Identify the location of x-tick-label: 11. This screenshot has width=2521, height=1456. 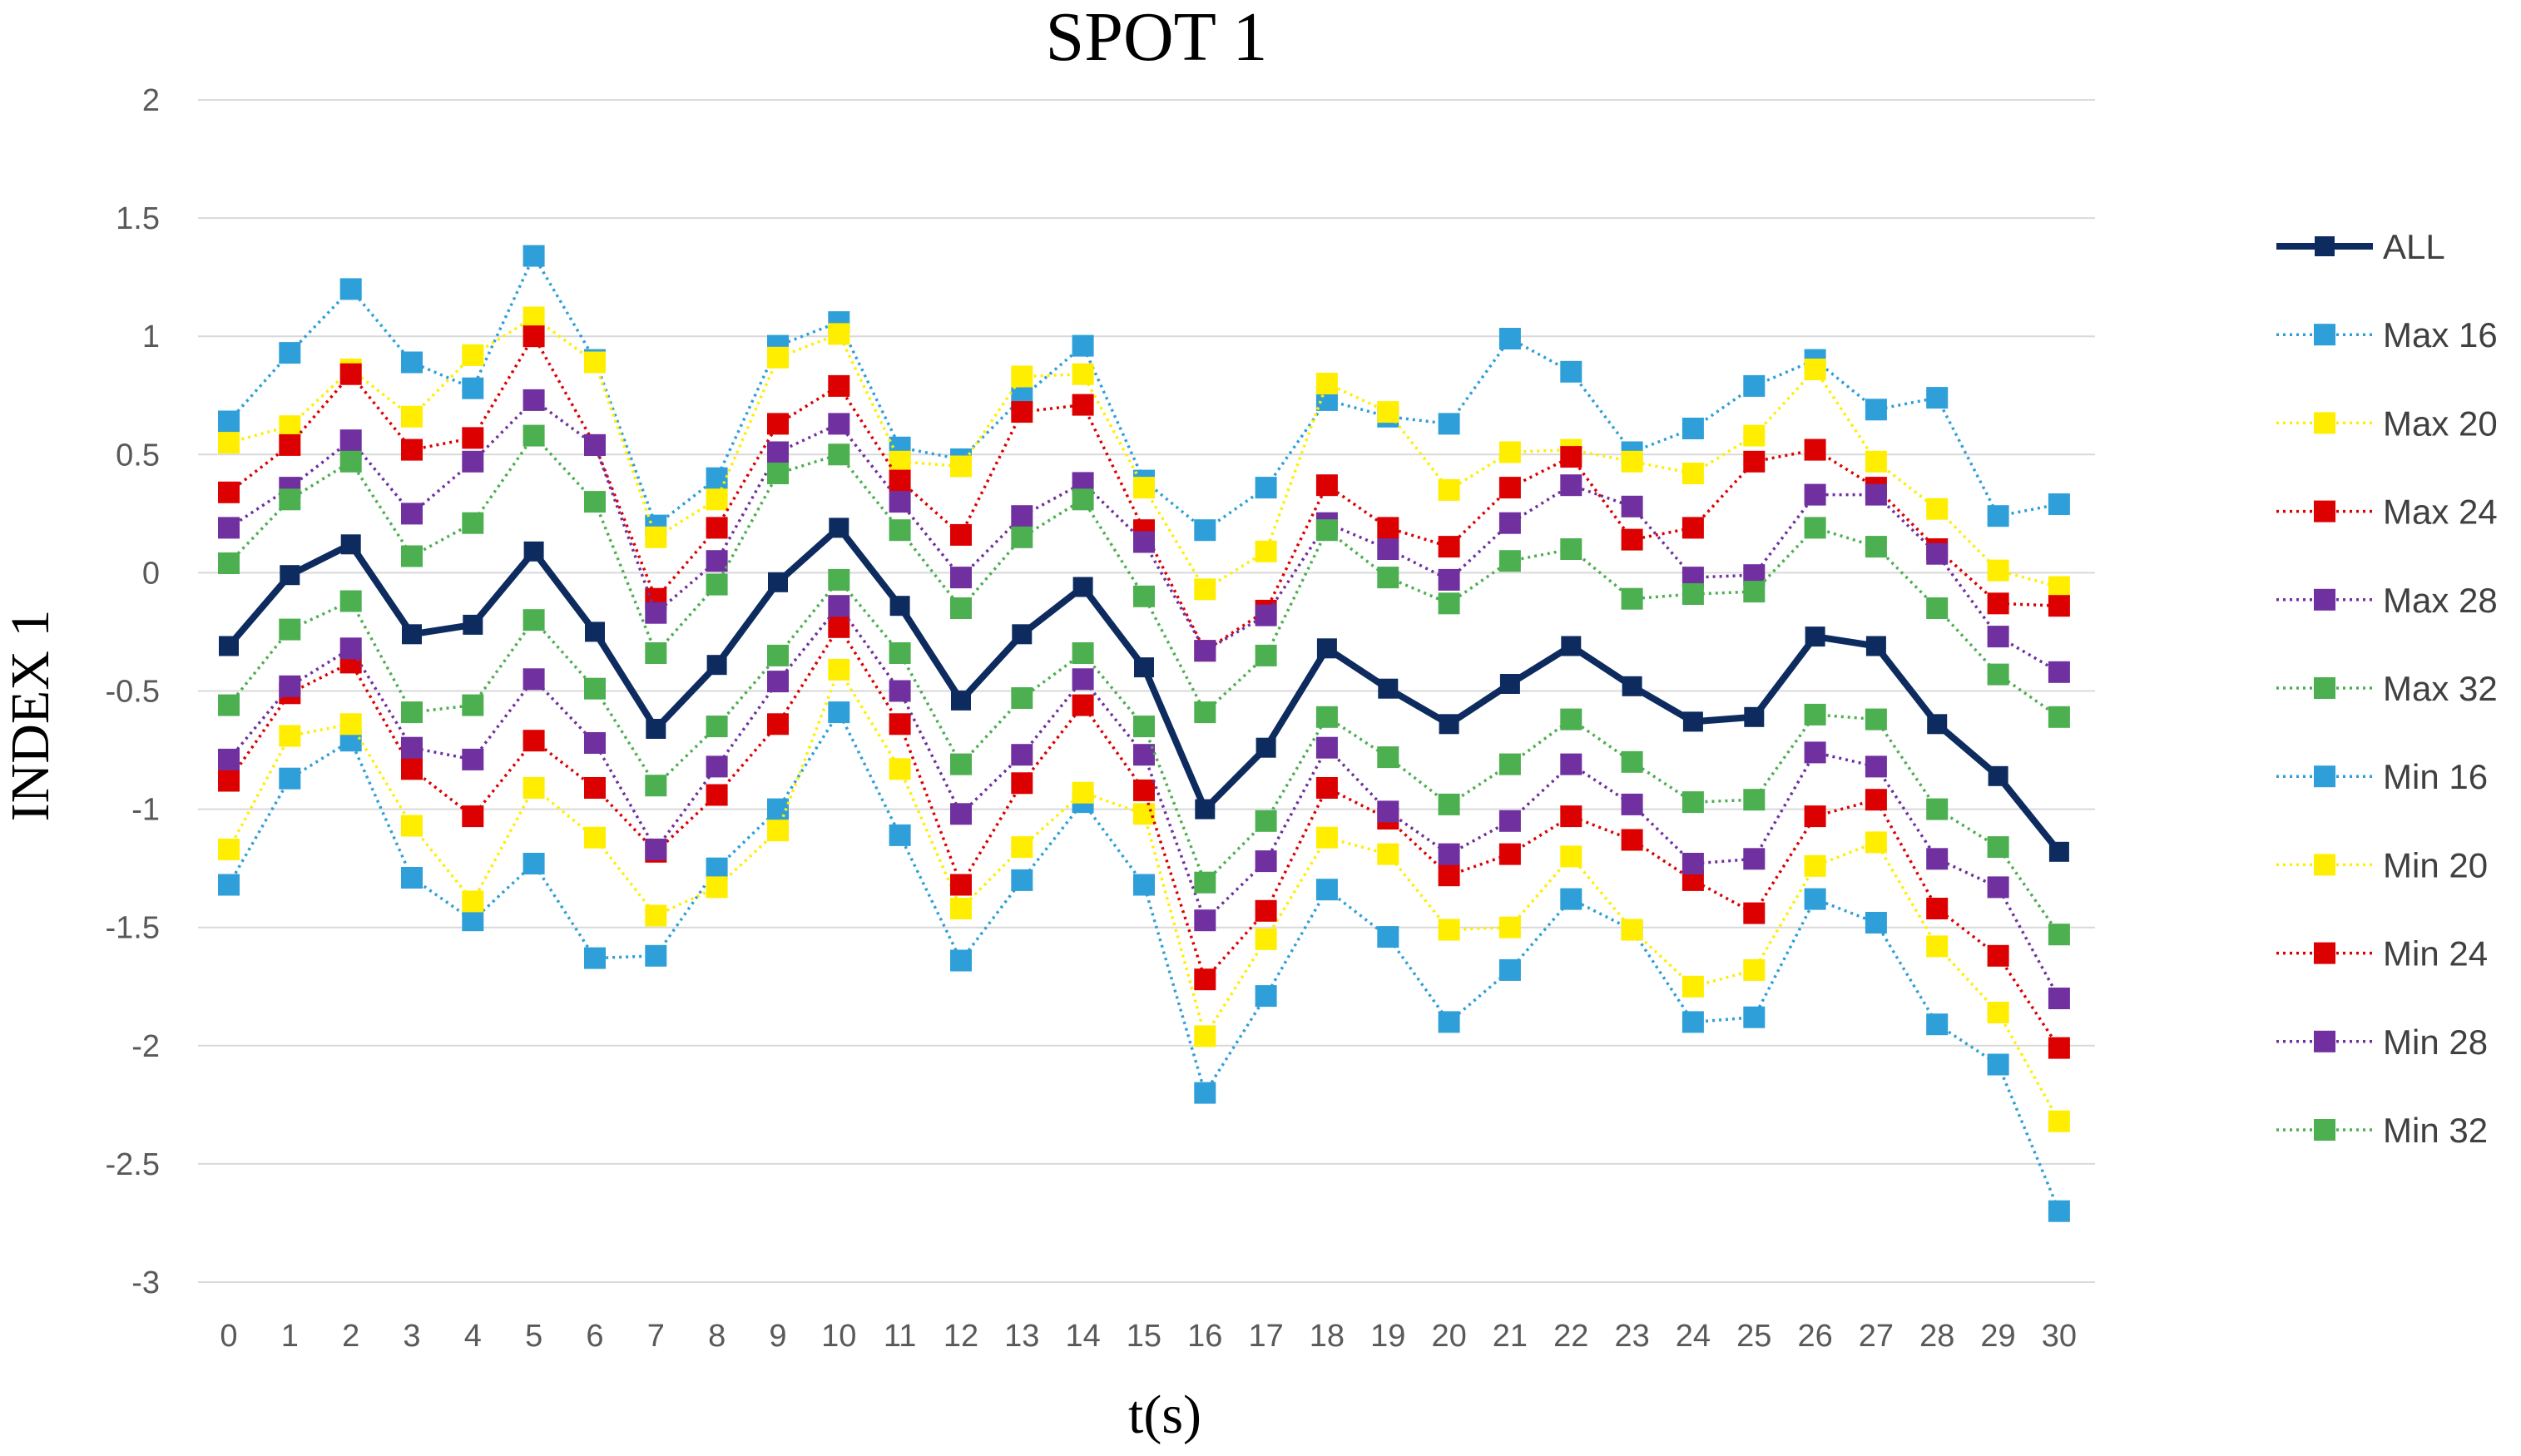
(900, 1336).